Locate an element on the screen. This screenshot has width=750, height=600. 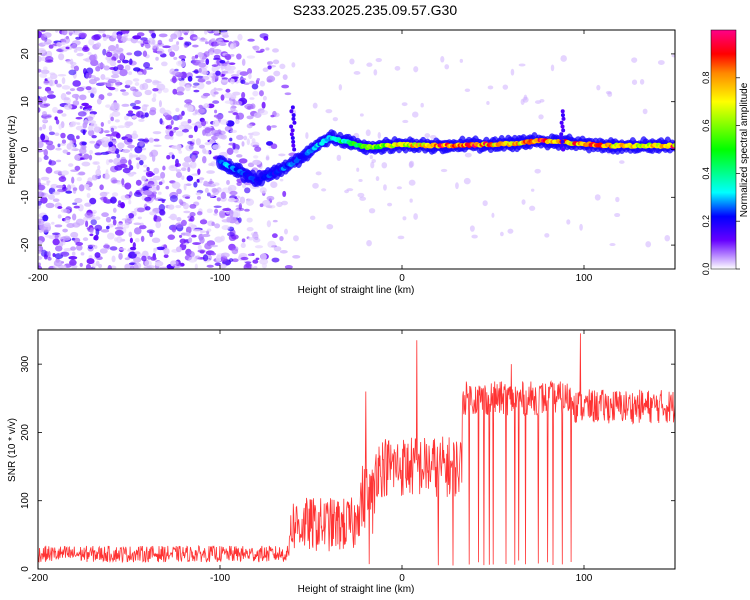
y-tick-label: 10 is located at coordinates (25, 102).